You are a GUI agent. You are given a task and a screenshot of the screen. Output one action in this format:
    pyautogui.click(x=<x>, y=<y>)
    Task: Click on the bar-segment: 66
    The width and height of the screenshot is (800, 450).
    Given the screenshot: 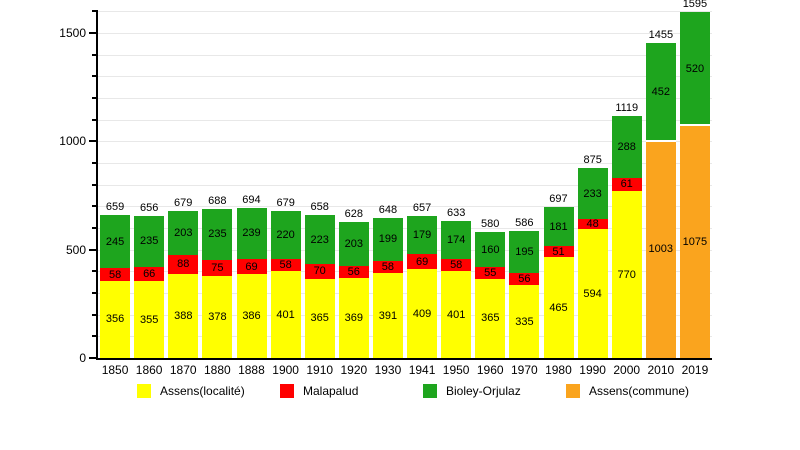 What is the action you would take?
    pyautogui.click(x=149, y=274)
    